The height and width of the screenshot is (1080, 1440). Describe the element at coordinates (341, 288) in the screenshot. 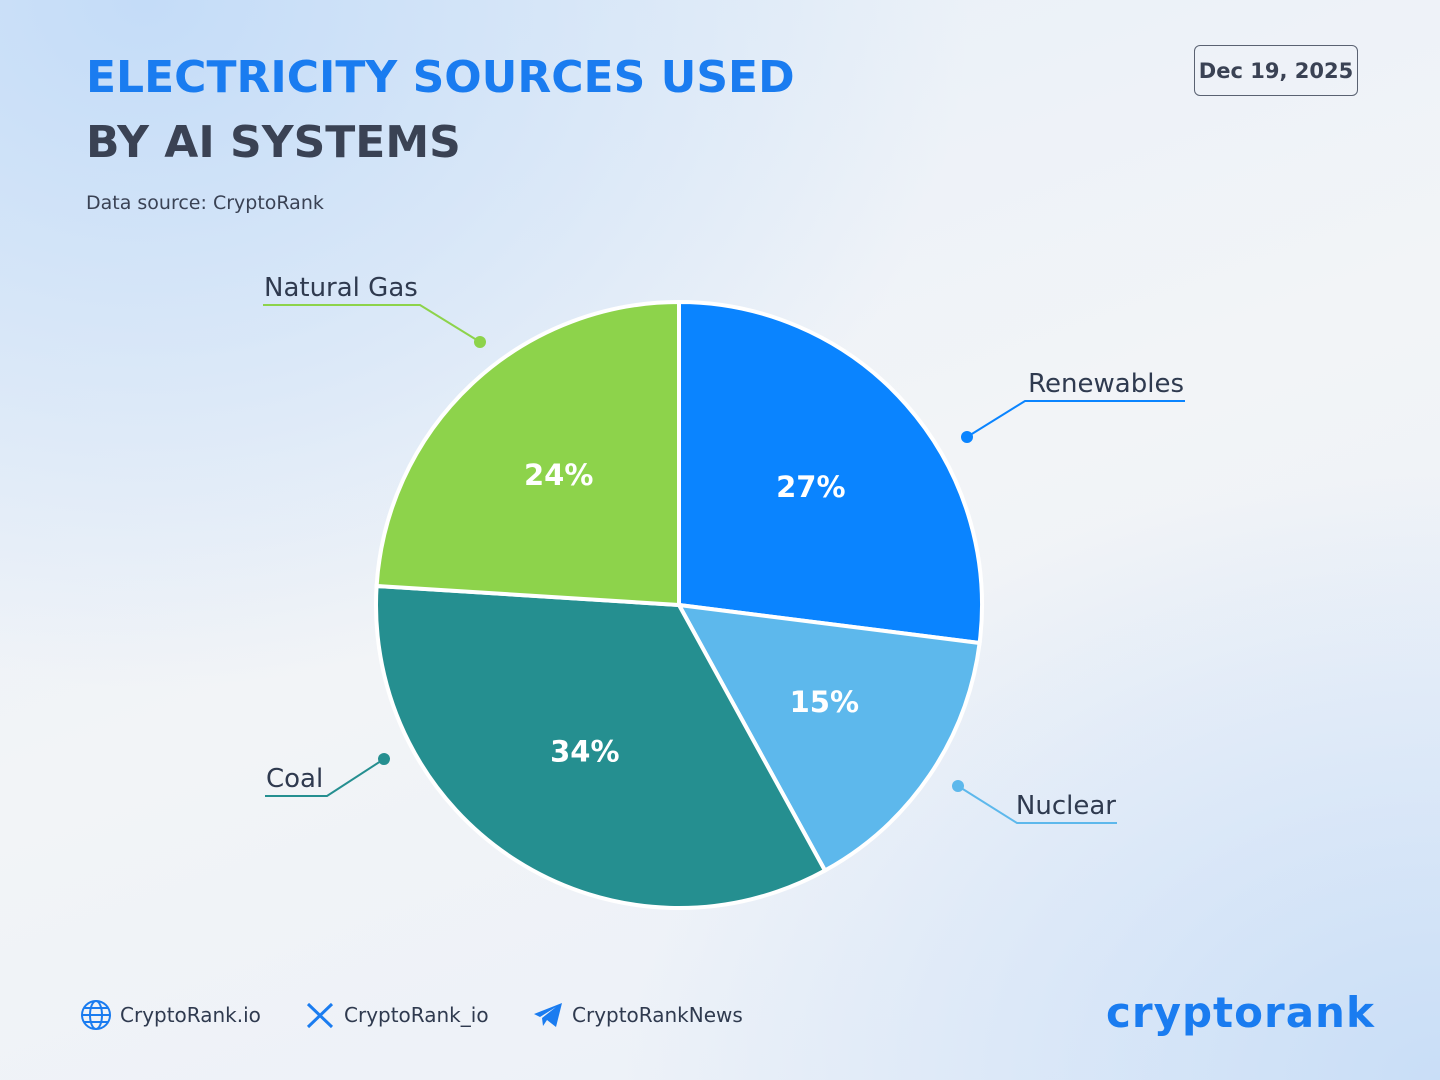

I see `category-label: Natural Gas` at that location.